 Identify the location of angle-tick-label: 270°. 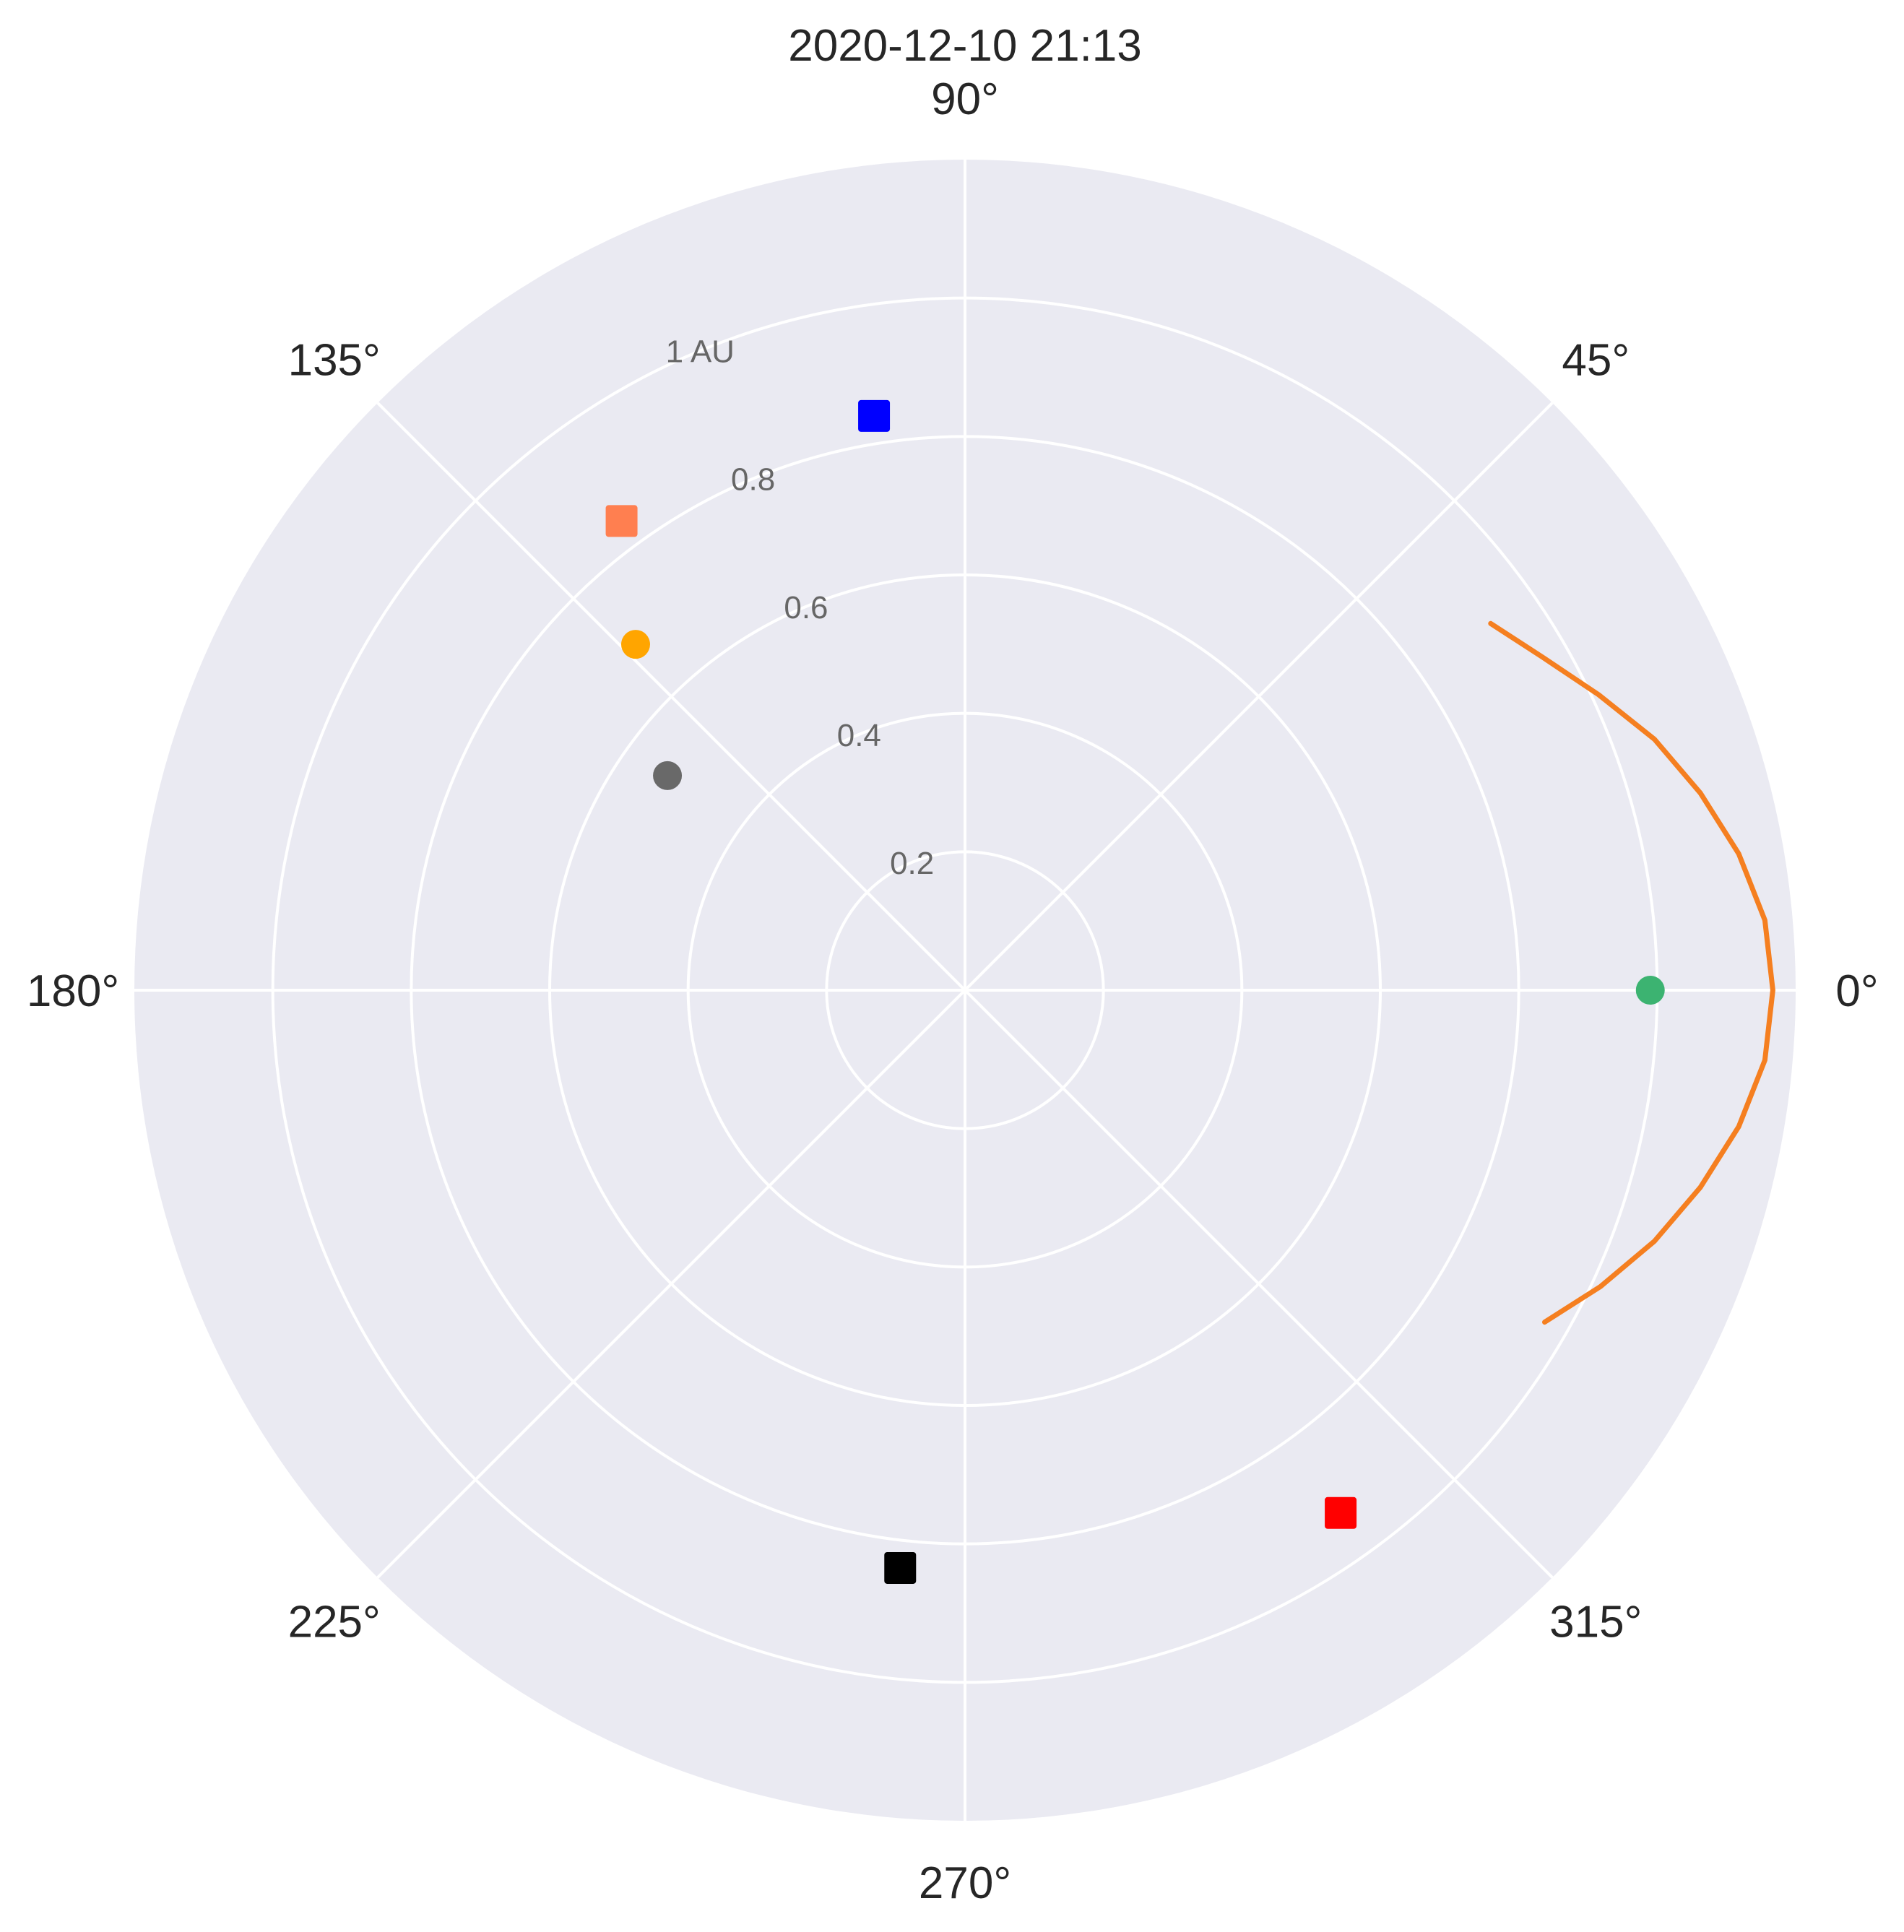
(965, 1883).